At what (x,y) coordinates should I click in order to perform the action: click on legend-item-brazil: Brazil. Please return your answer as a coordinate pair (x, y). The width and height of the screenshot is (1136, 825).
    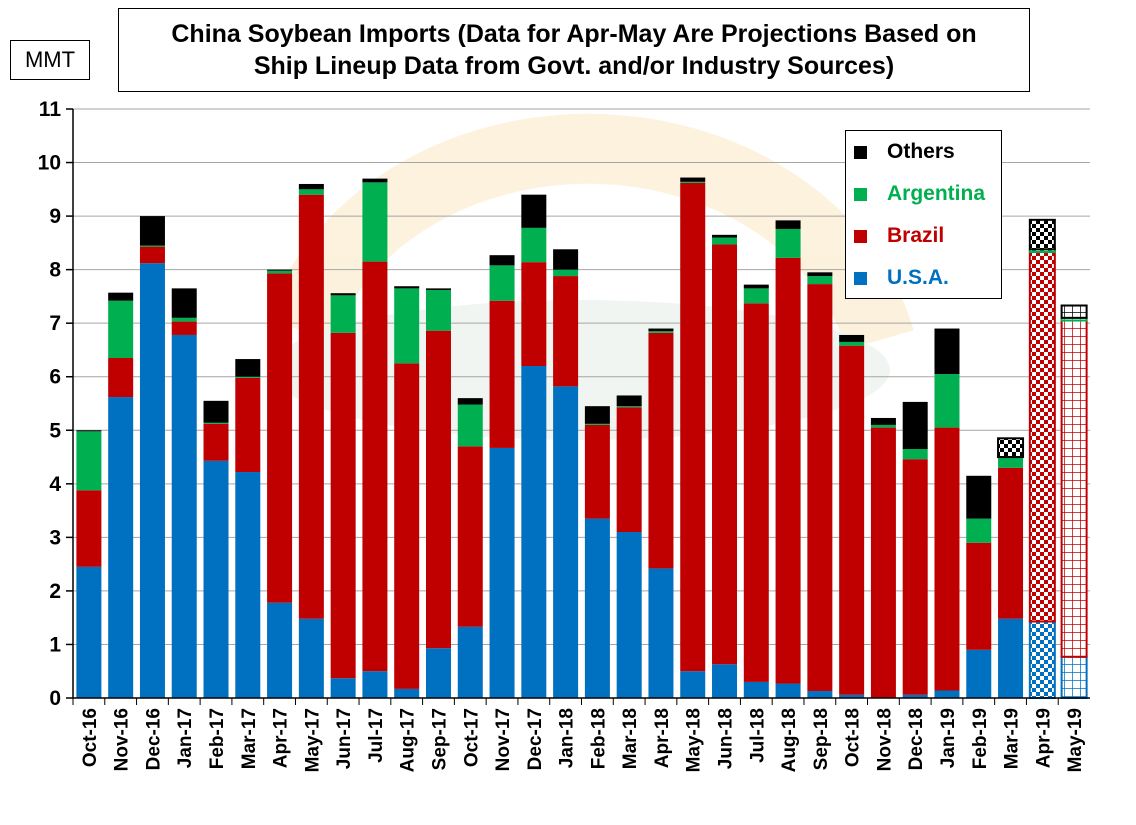
    Looking at the image, I should click on (899, 236).